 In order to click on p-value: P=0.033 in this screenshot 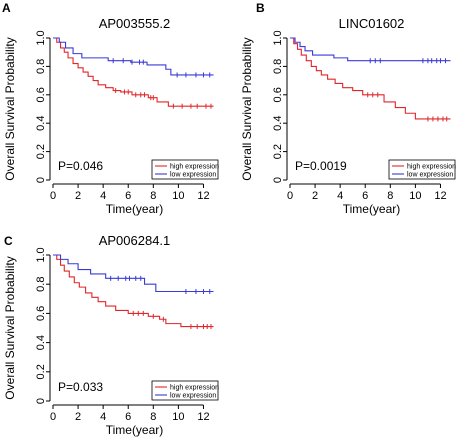, I will do `click(80, 387)`.